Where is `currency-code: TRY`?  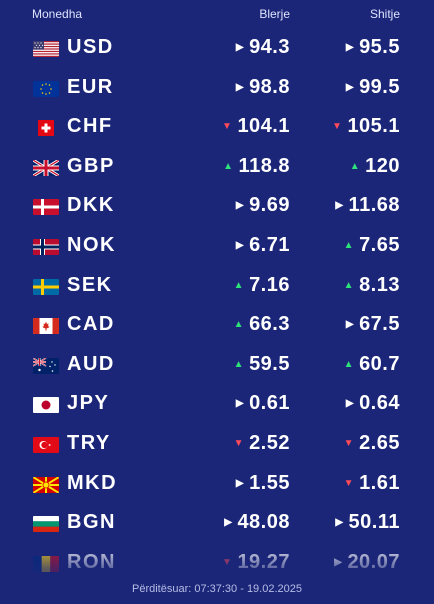
currency-code: TRY is located at coordinates (89, 443).